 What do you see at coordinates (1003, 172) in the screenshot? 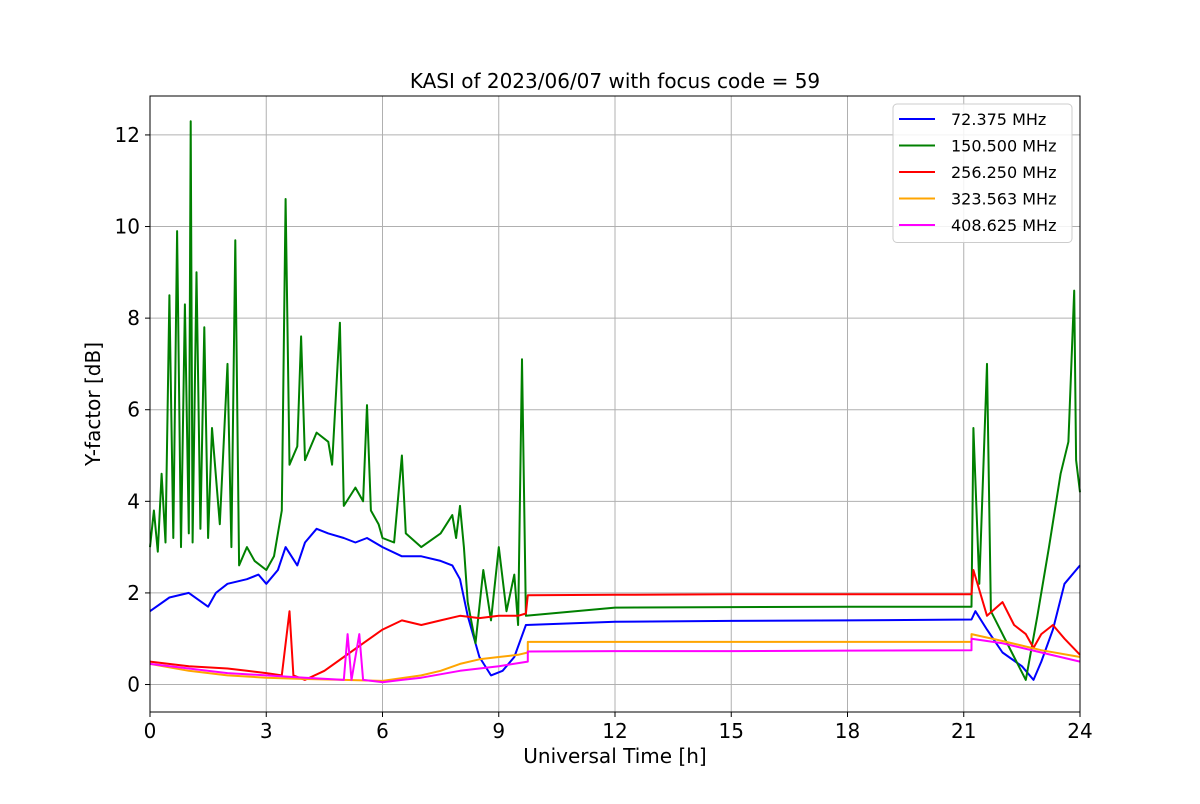
I see `legend-label: 256.250 MHz` at bounding box center [1003, 172].